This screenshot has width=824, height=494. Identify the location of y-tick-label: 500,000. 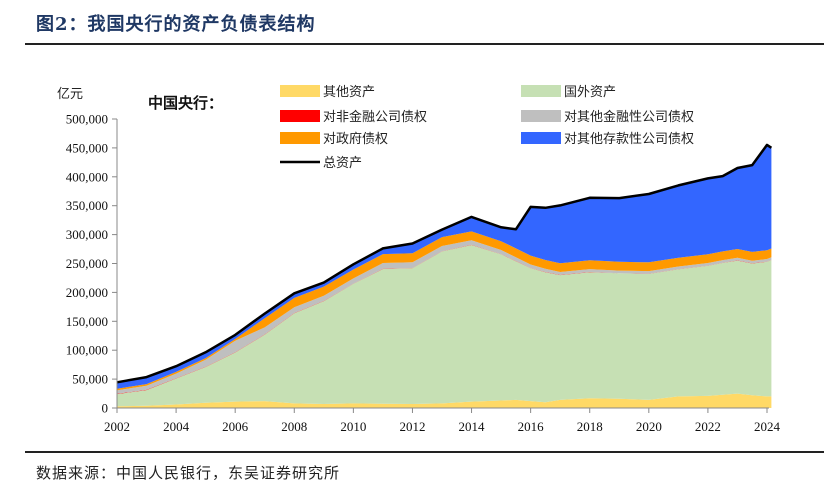
(87, 119).